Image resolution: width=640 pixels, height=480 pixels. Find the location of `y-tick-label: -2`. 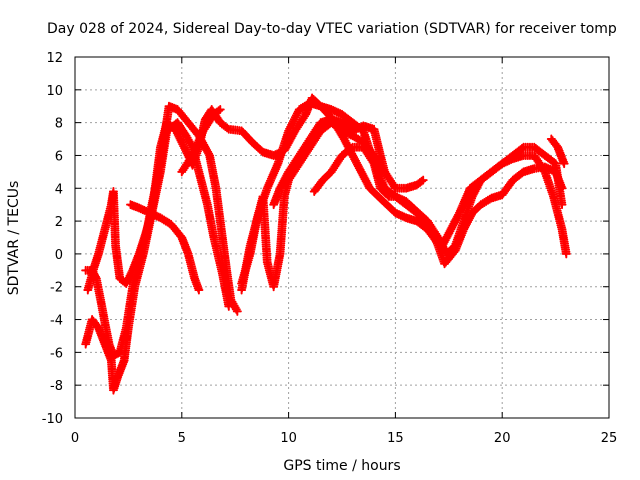

y-tick-label: -2 is located at coordinates (56, 288).